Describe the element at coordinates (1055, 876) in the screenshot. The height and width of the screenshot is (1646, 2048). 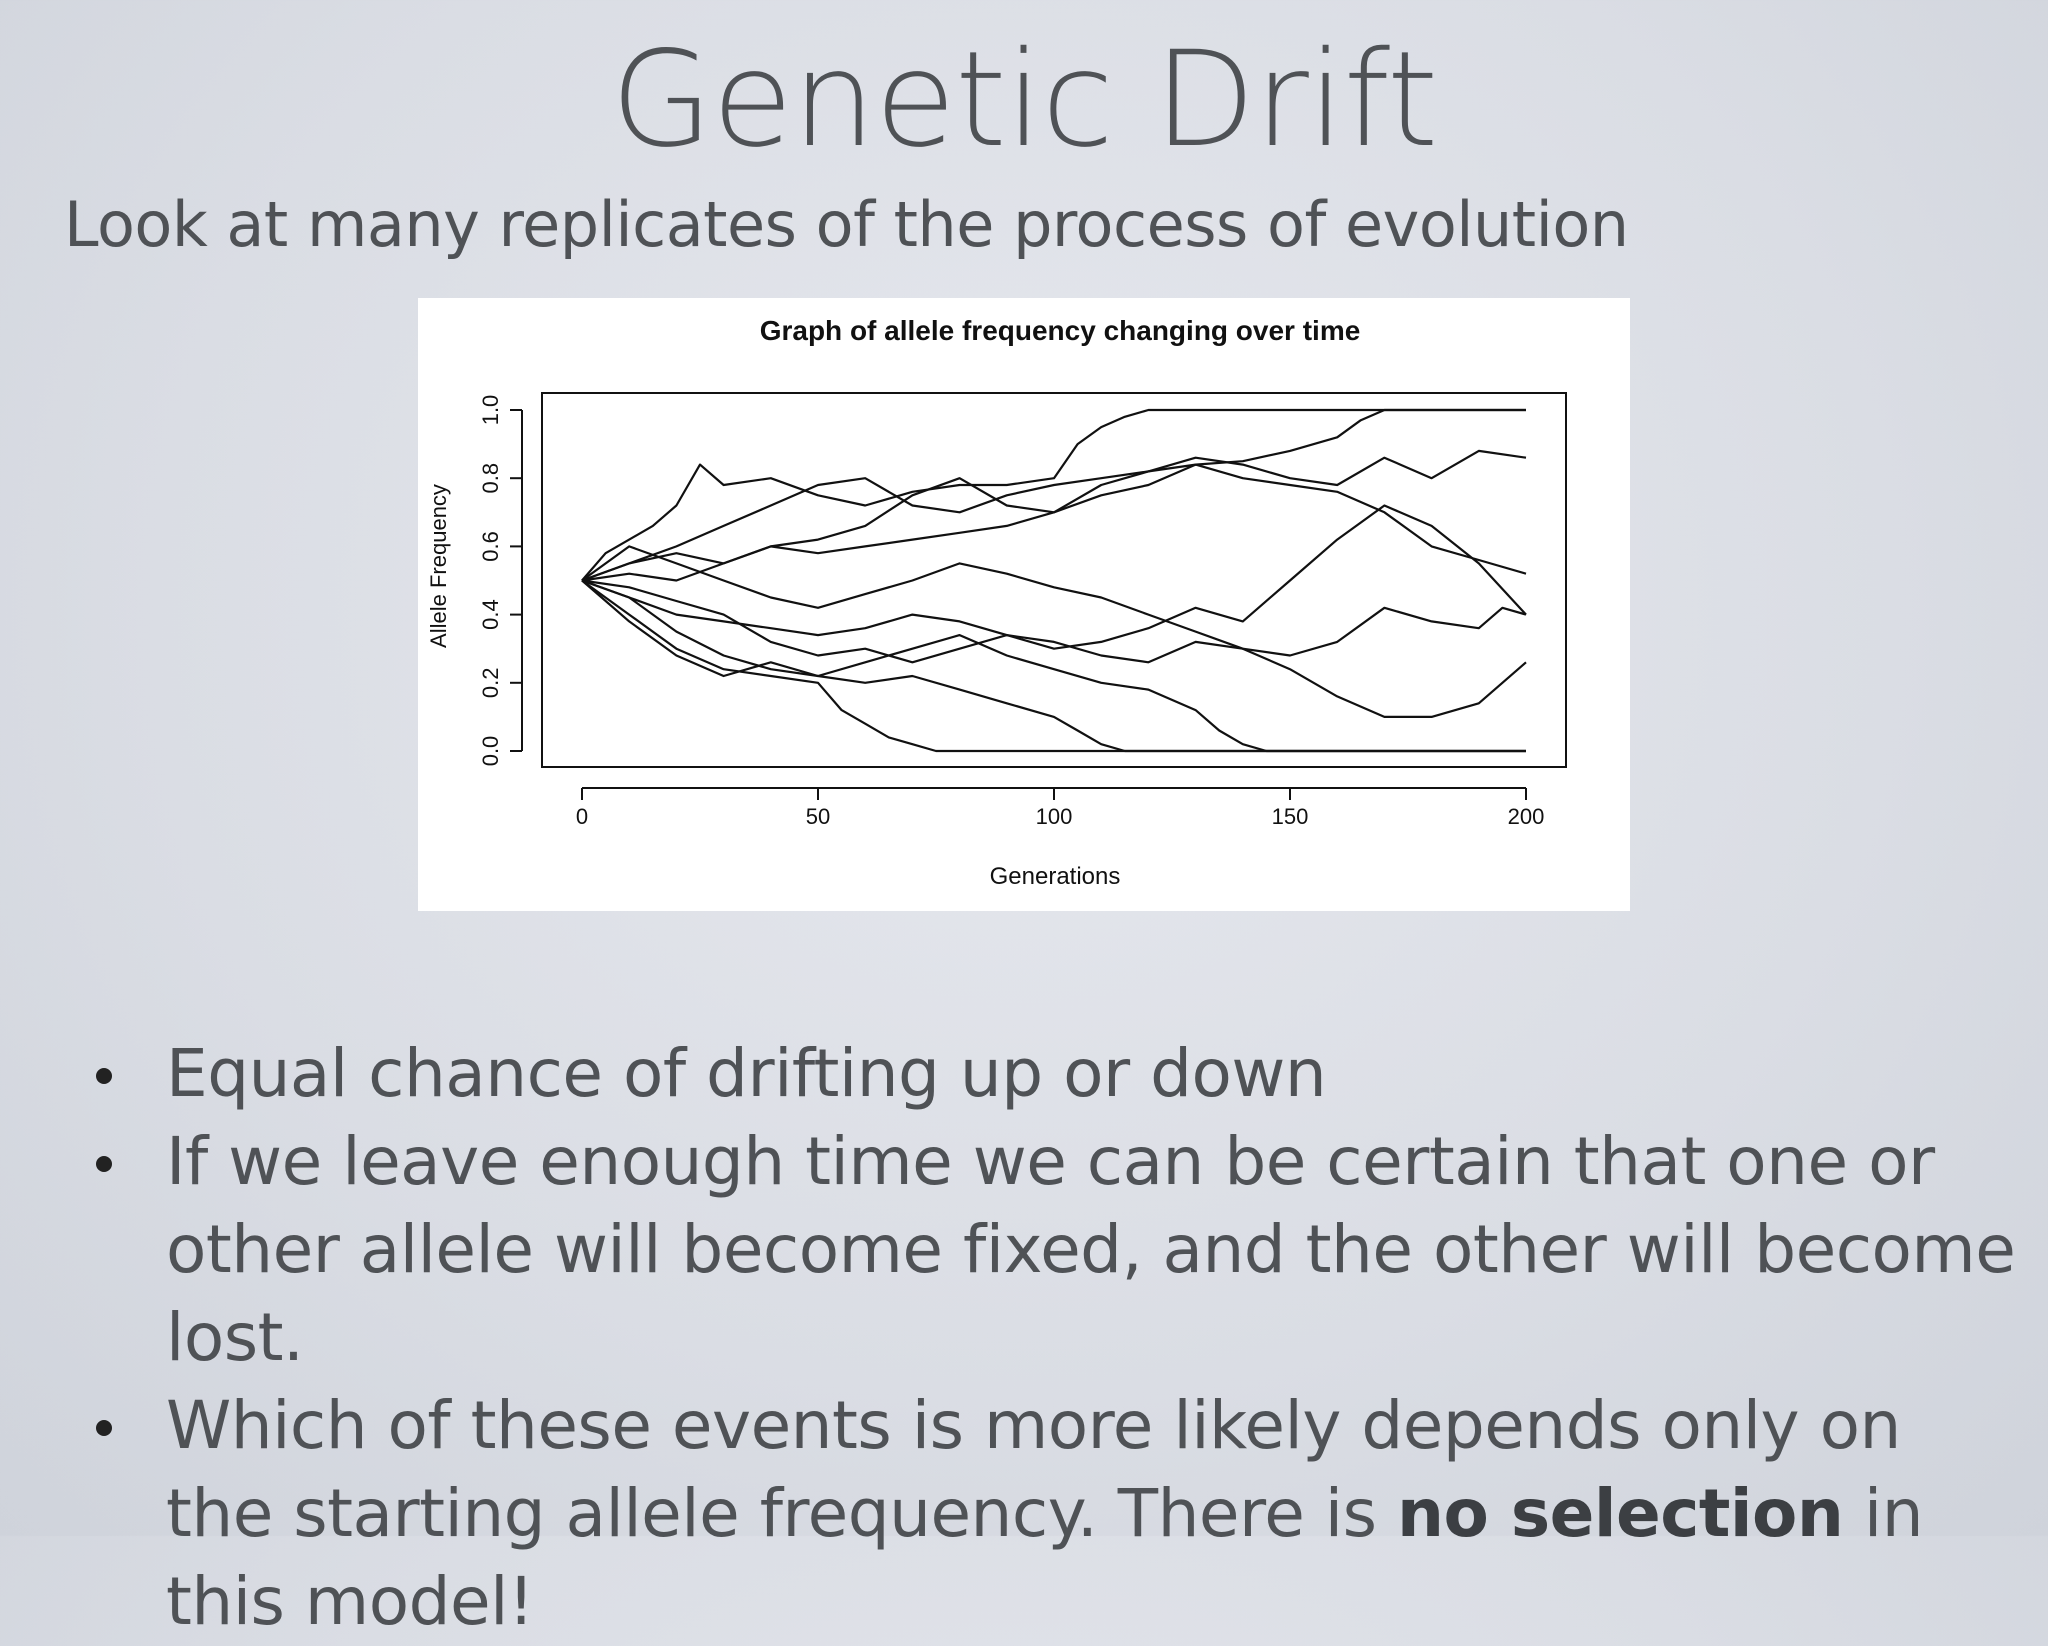
I see `x-axis-label: Generations` at that location.